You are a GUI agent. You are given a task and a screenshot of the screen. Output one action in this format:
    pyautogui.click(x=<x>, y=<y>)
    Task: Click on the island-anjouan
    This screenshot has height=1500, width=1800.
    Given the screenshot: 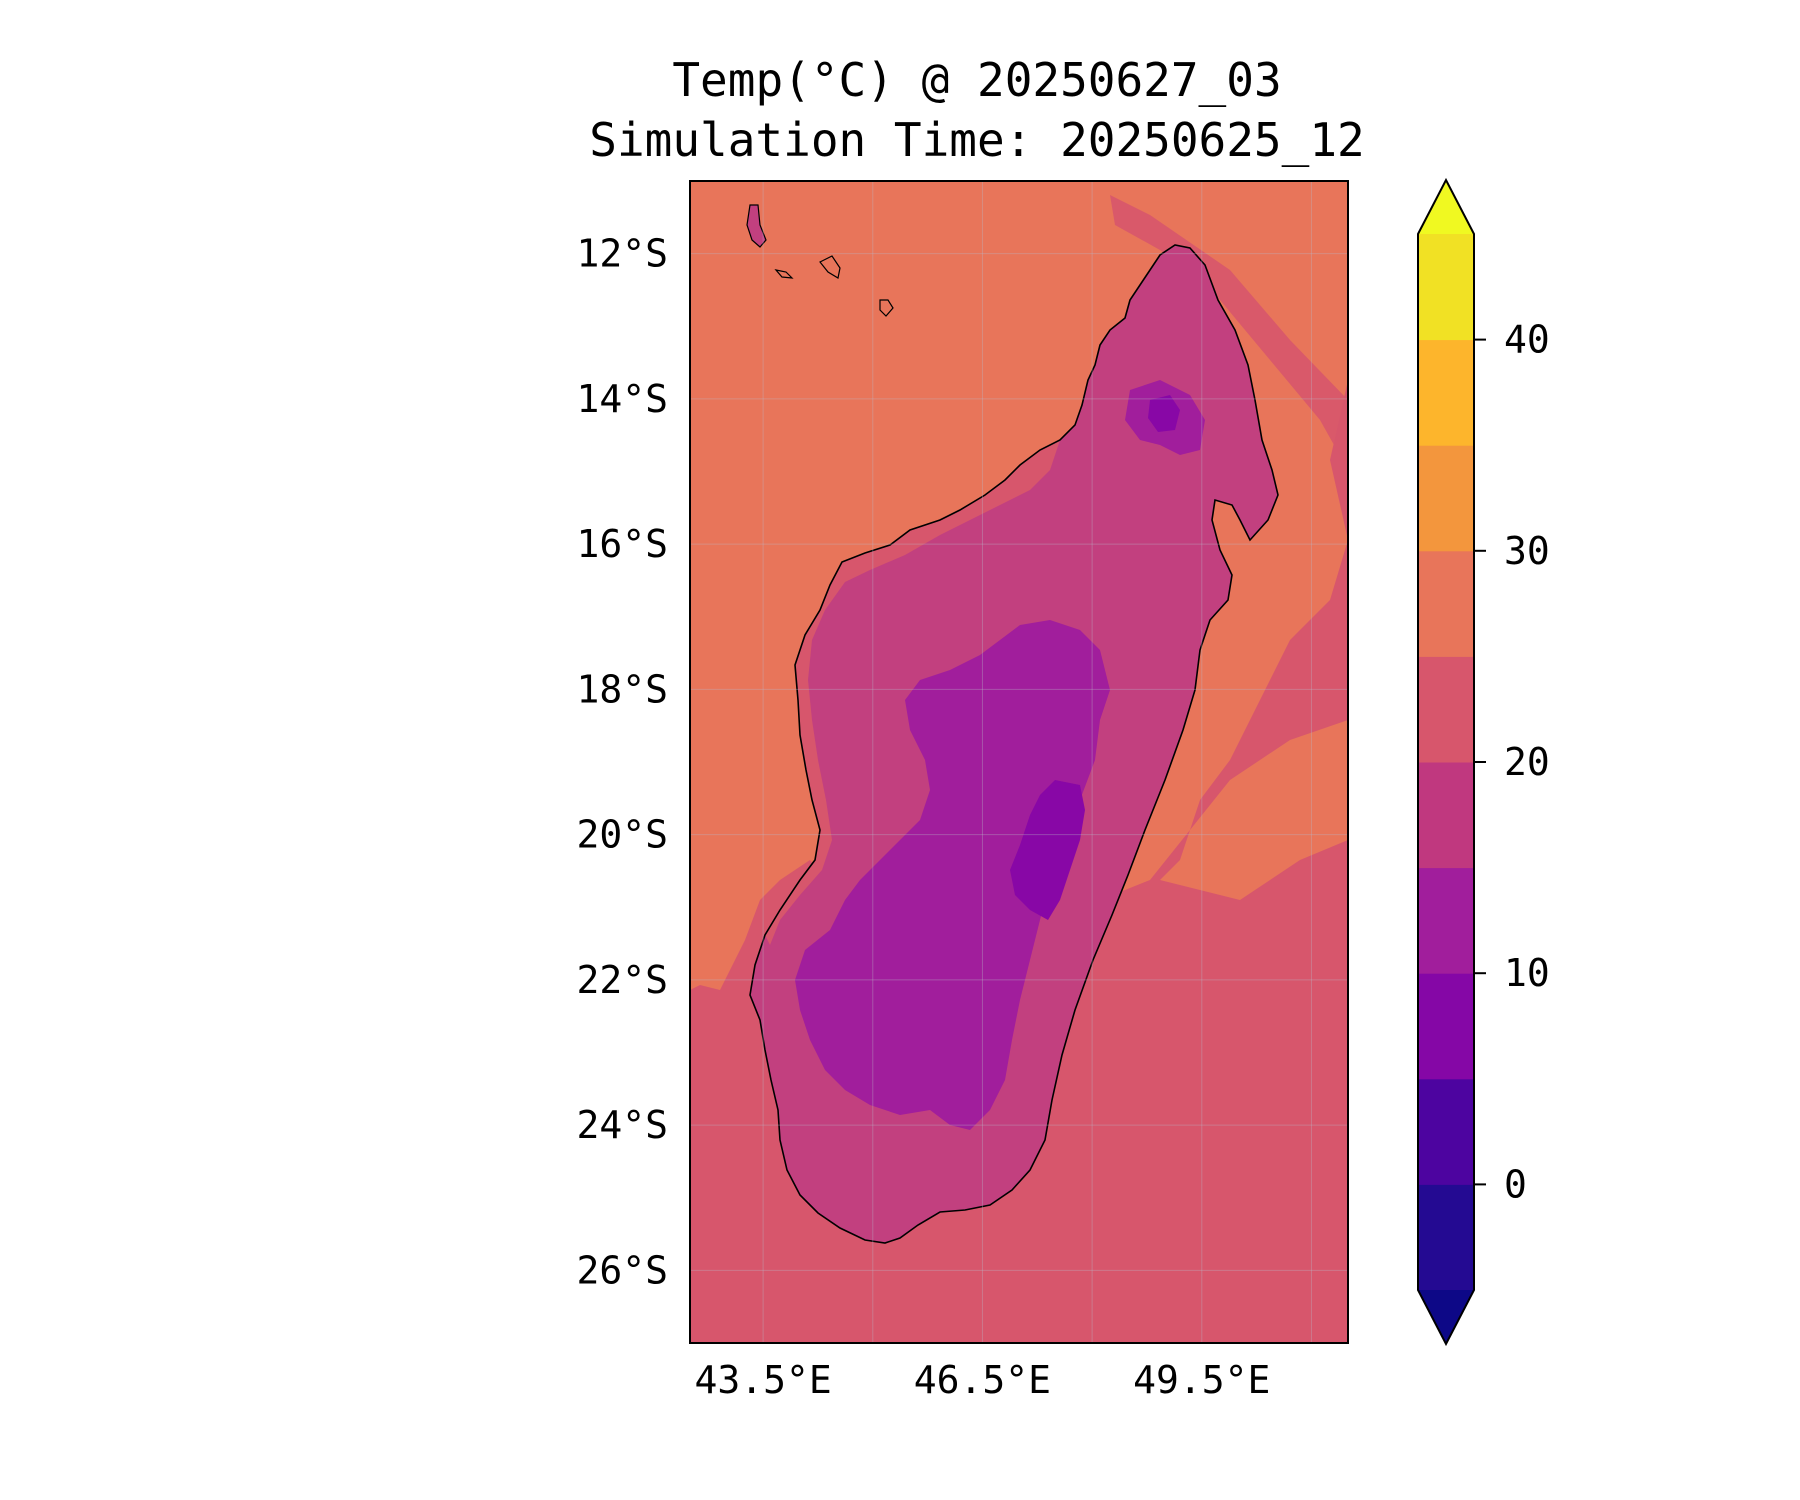 What is the action you would take?
    pyautogui.click(x=830, y=267)
    